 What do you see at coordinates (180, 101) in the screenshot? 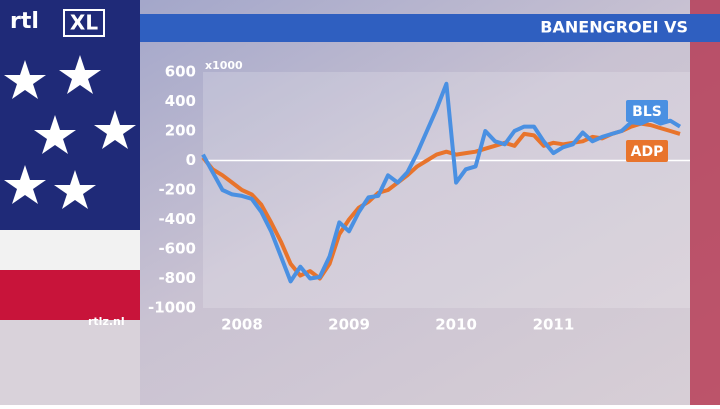
I see `y-tick-label: 400` at bounding box center [180, 101].